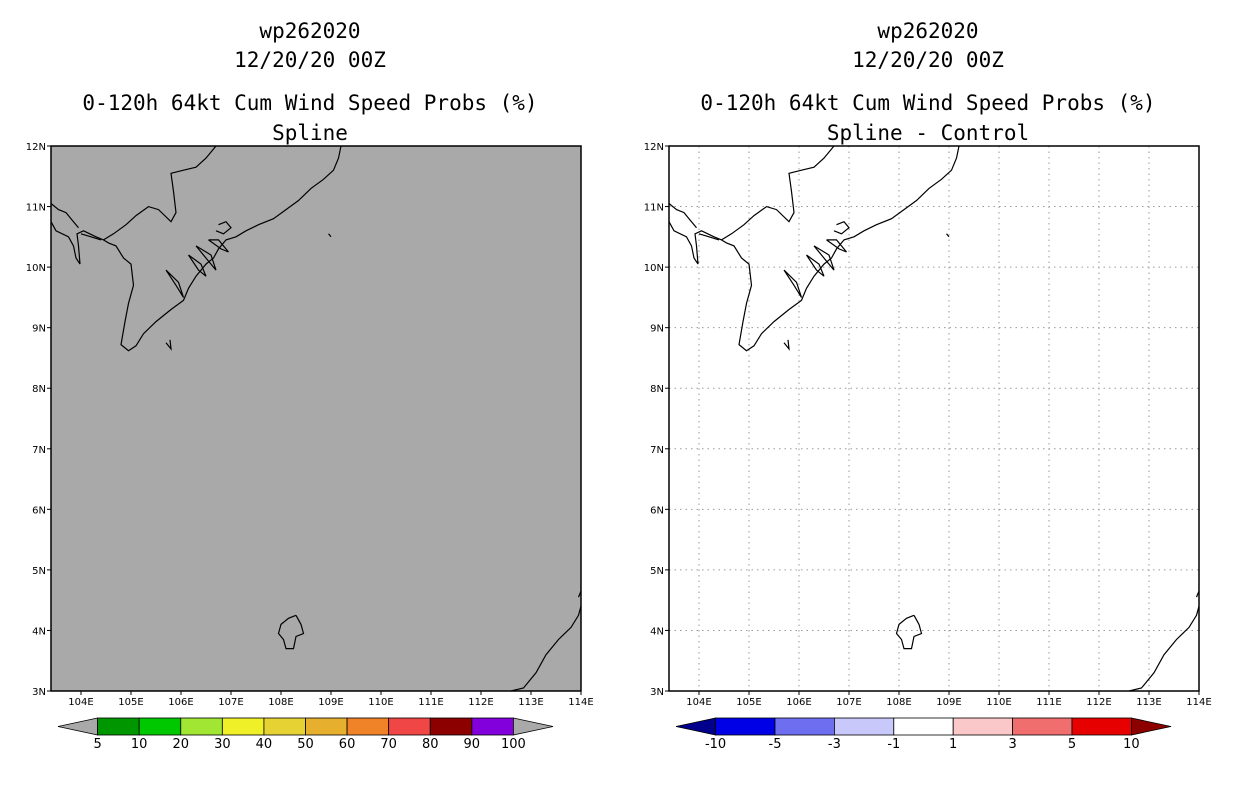 This screenshot has width=1236, height=800. What do you see at coordinates (36, 268) in the screenshot?
I see `panel1-y-tick-label-10N: 10N` at bounding box center [36, 268].